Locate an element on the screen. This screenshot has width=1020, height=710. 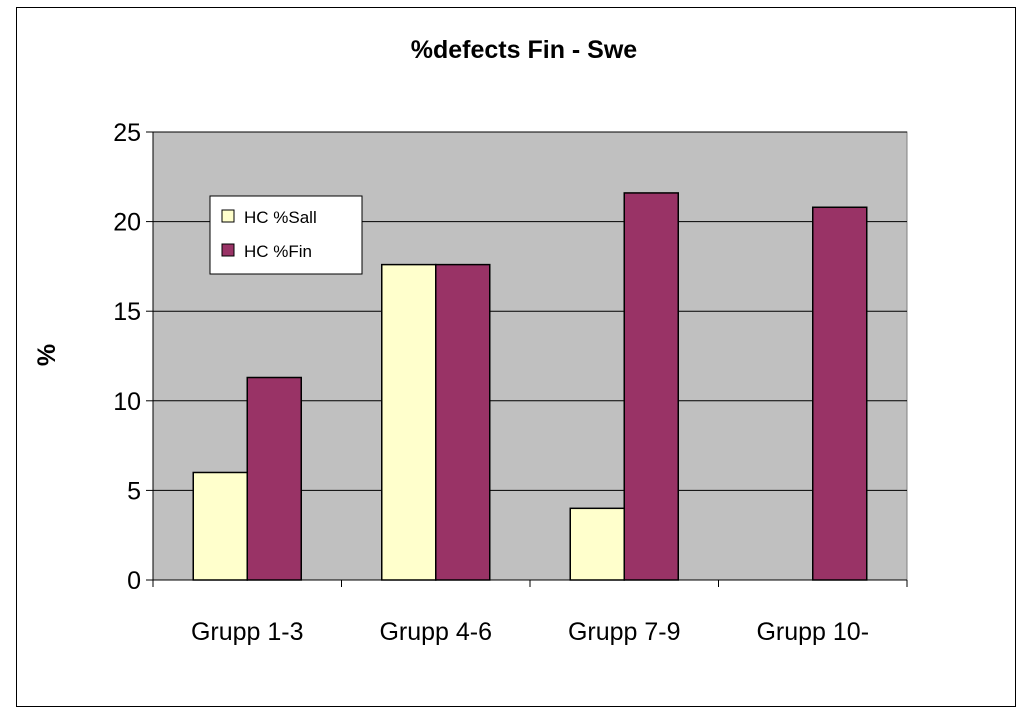
y-tick-label: 5 is located at coordinates (134, 491).